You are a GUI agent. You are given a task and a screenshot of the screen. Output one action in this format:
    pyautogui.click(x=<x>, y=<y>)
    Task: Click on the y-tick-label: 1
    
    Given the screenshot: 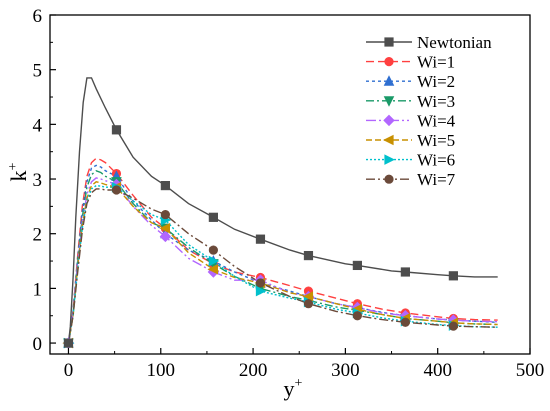 What is the action you would take?
    pyautogui.click(x=38, y=289)
    